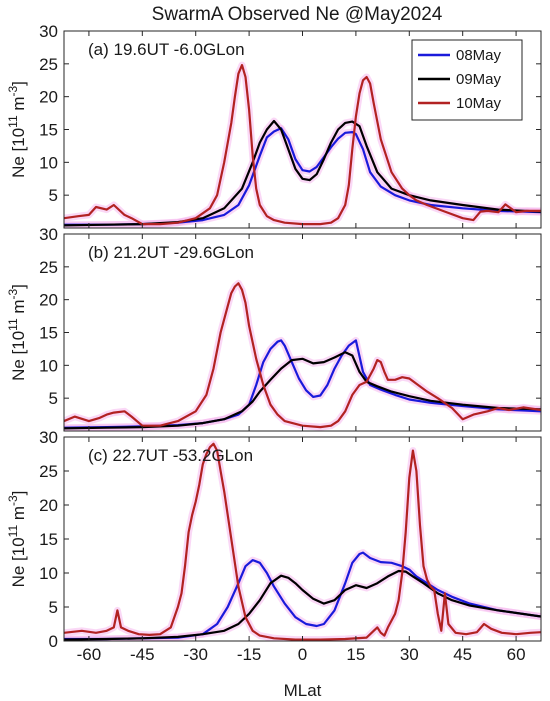 This screenshot has width=550, height=701. I want to click on x-tick-label: 30, so click(409, 654).